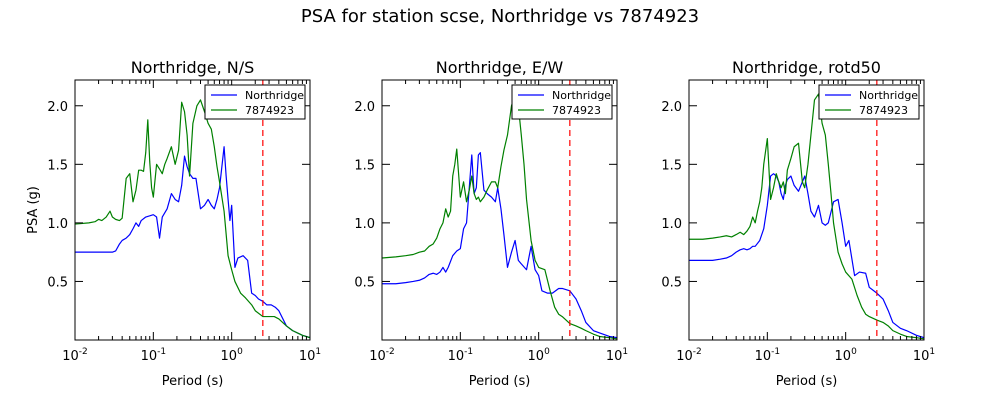  What do you see at coordinates (500, 67) in the screenshot?
I see `panel-title: Northridge, E/W` at bounding box center [500, 67].